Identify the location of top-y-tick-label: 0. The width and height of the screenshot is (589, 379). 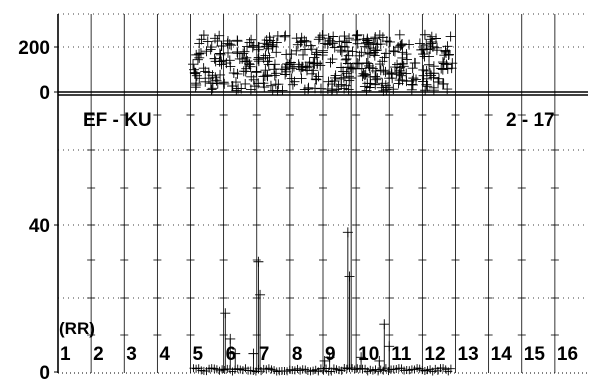
(44, 93).